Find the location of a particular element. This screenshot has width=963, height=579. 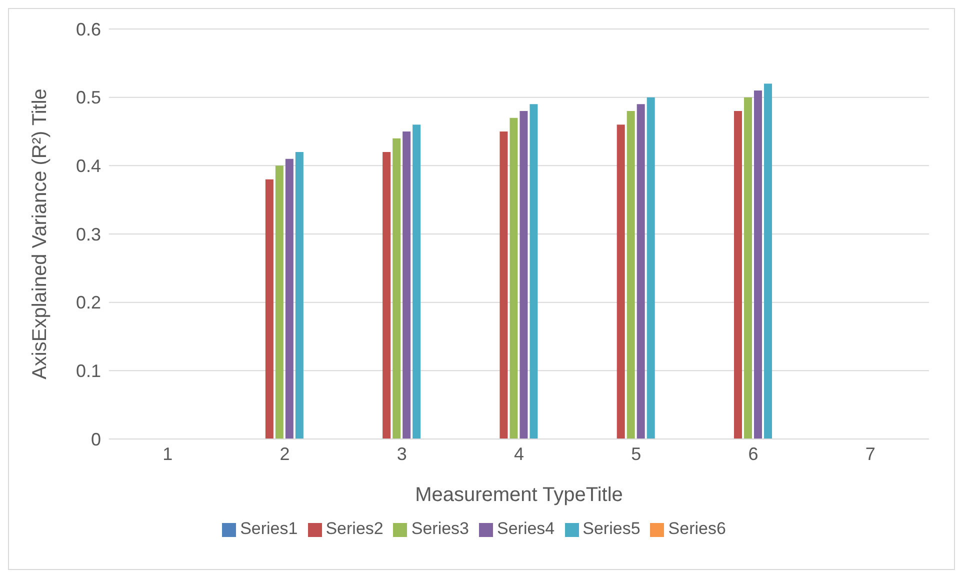

x-axis-title: Measurement TypeTitle is located at coordinates (519, 495).